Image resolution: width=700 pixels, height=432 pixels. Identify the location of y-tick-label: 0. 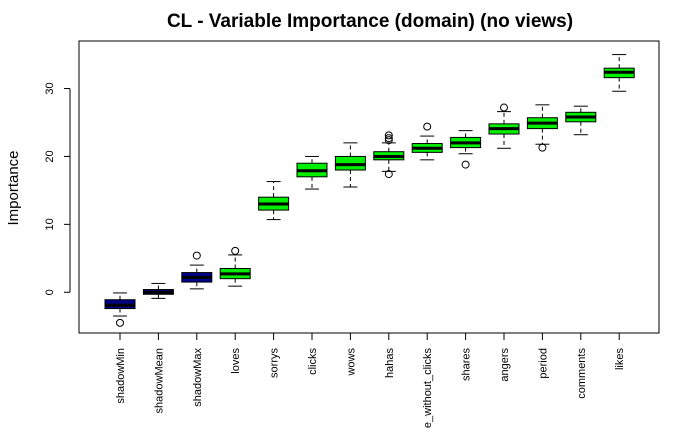
(50, 292).